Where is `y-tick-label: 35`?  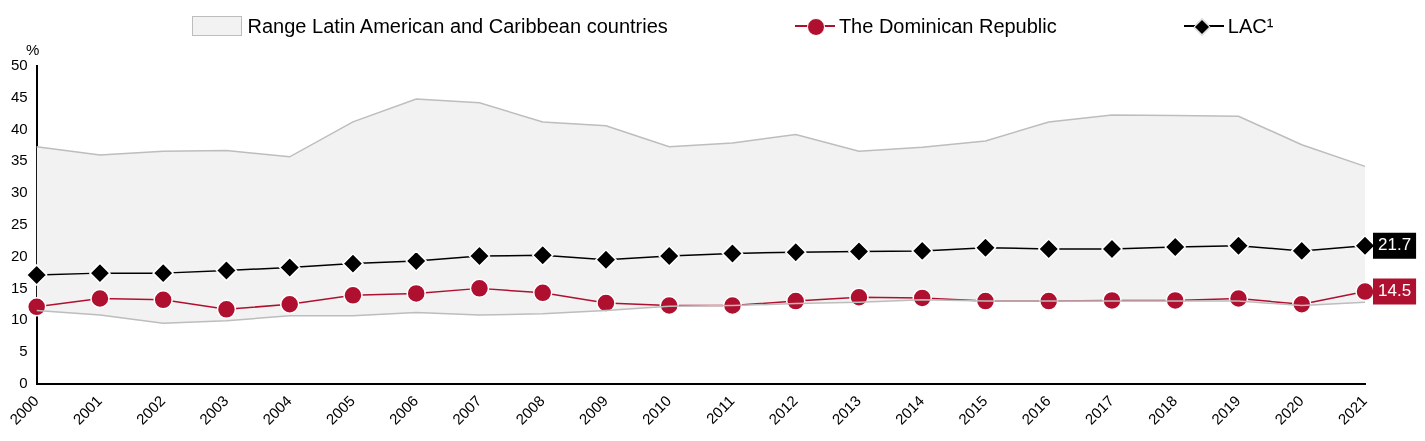
y-tick-label: 35 is located at coordinates (19, 160).